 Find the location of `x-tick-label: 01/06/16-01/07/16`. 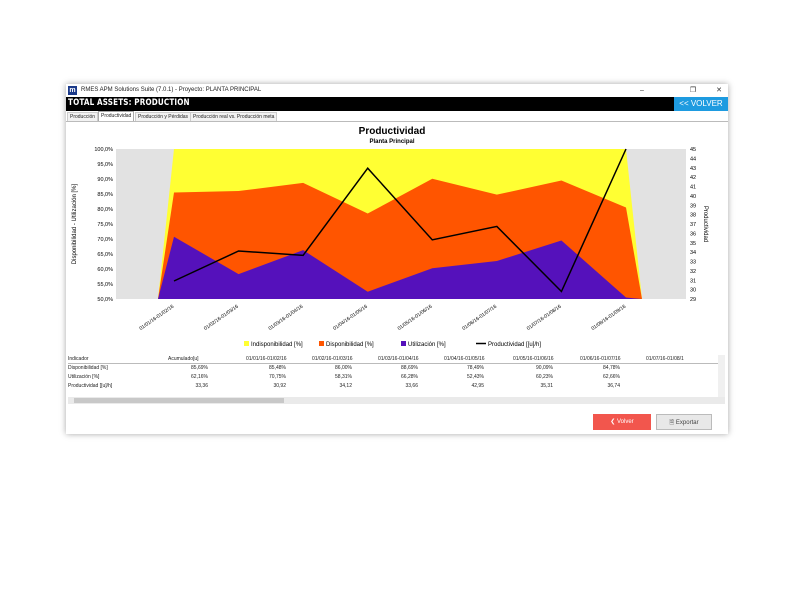

x-tick-label: 01/06/16-01/07/16 is located at coordinates (479, 318).